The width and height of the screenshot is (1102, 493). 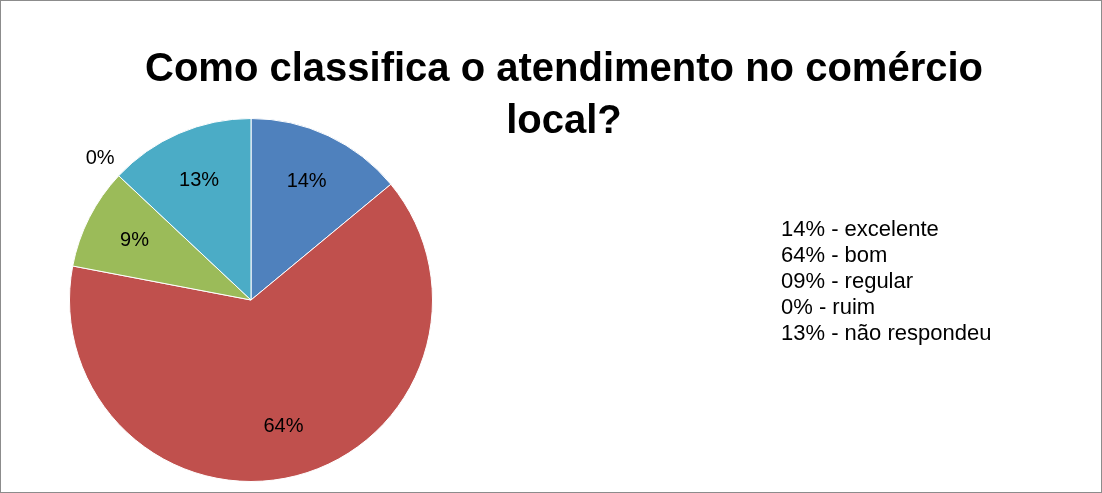 I want to click on data-label: 9%, so click(x=135, y=239).